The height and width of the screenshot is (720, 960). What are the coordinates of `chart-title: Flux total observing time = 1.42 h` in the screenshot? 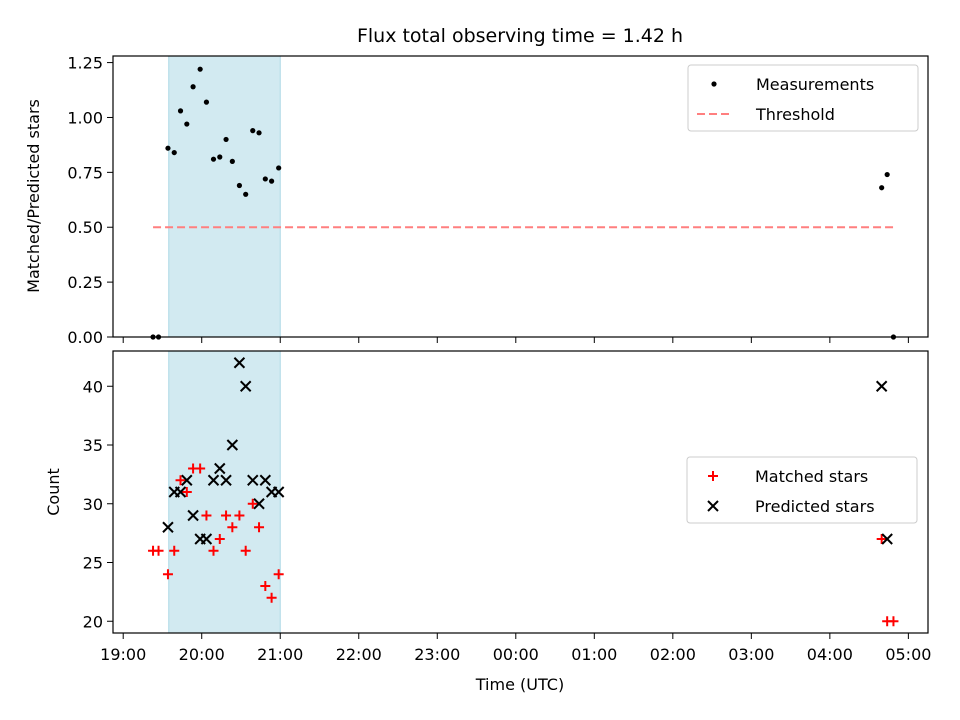 It's located at (520, 36).